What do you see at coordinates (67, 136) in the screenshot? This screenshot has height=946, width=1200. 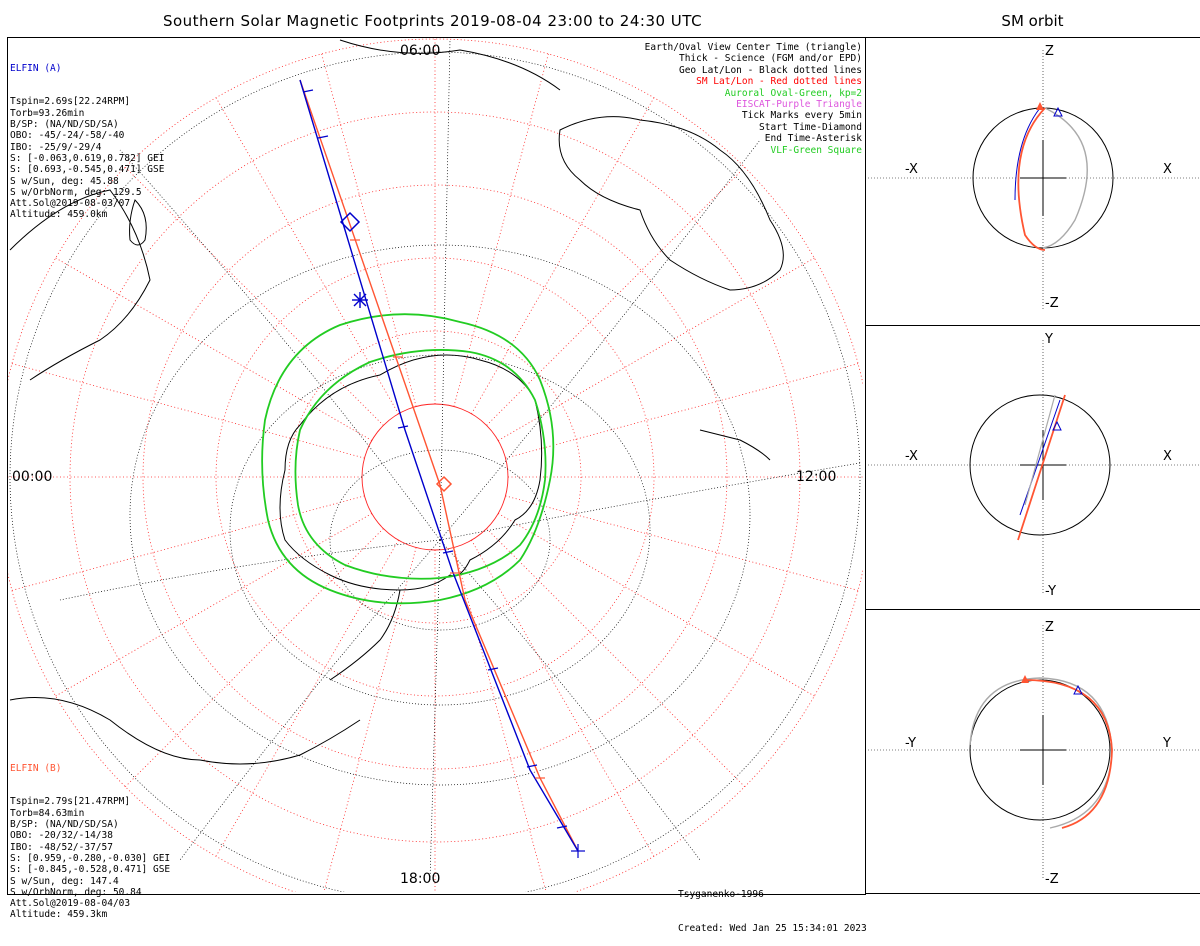 I see `elfin-a-line: OBO: -45/-24/-58/-40` at bounding box center [67, 136].